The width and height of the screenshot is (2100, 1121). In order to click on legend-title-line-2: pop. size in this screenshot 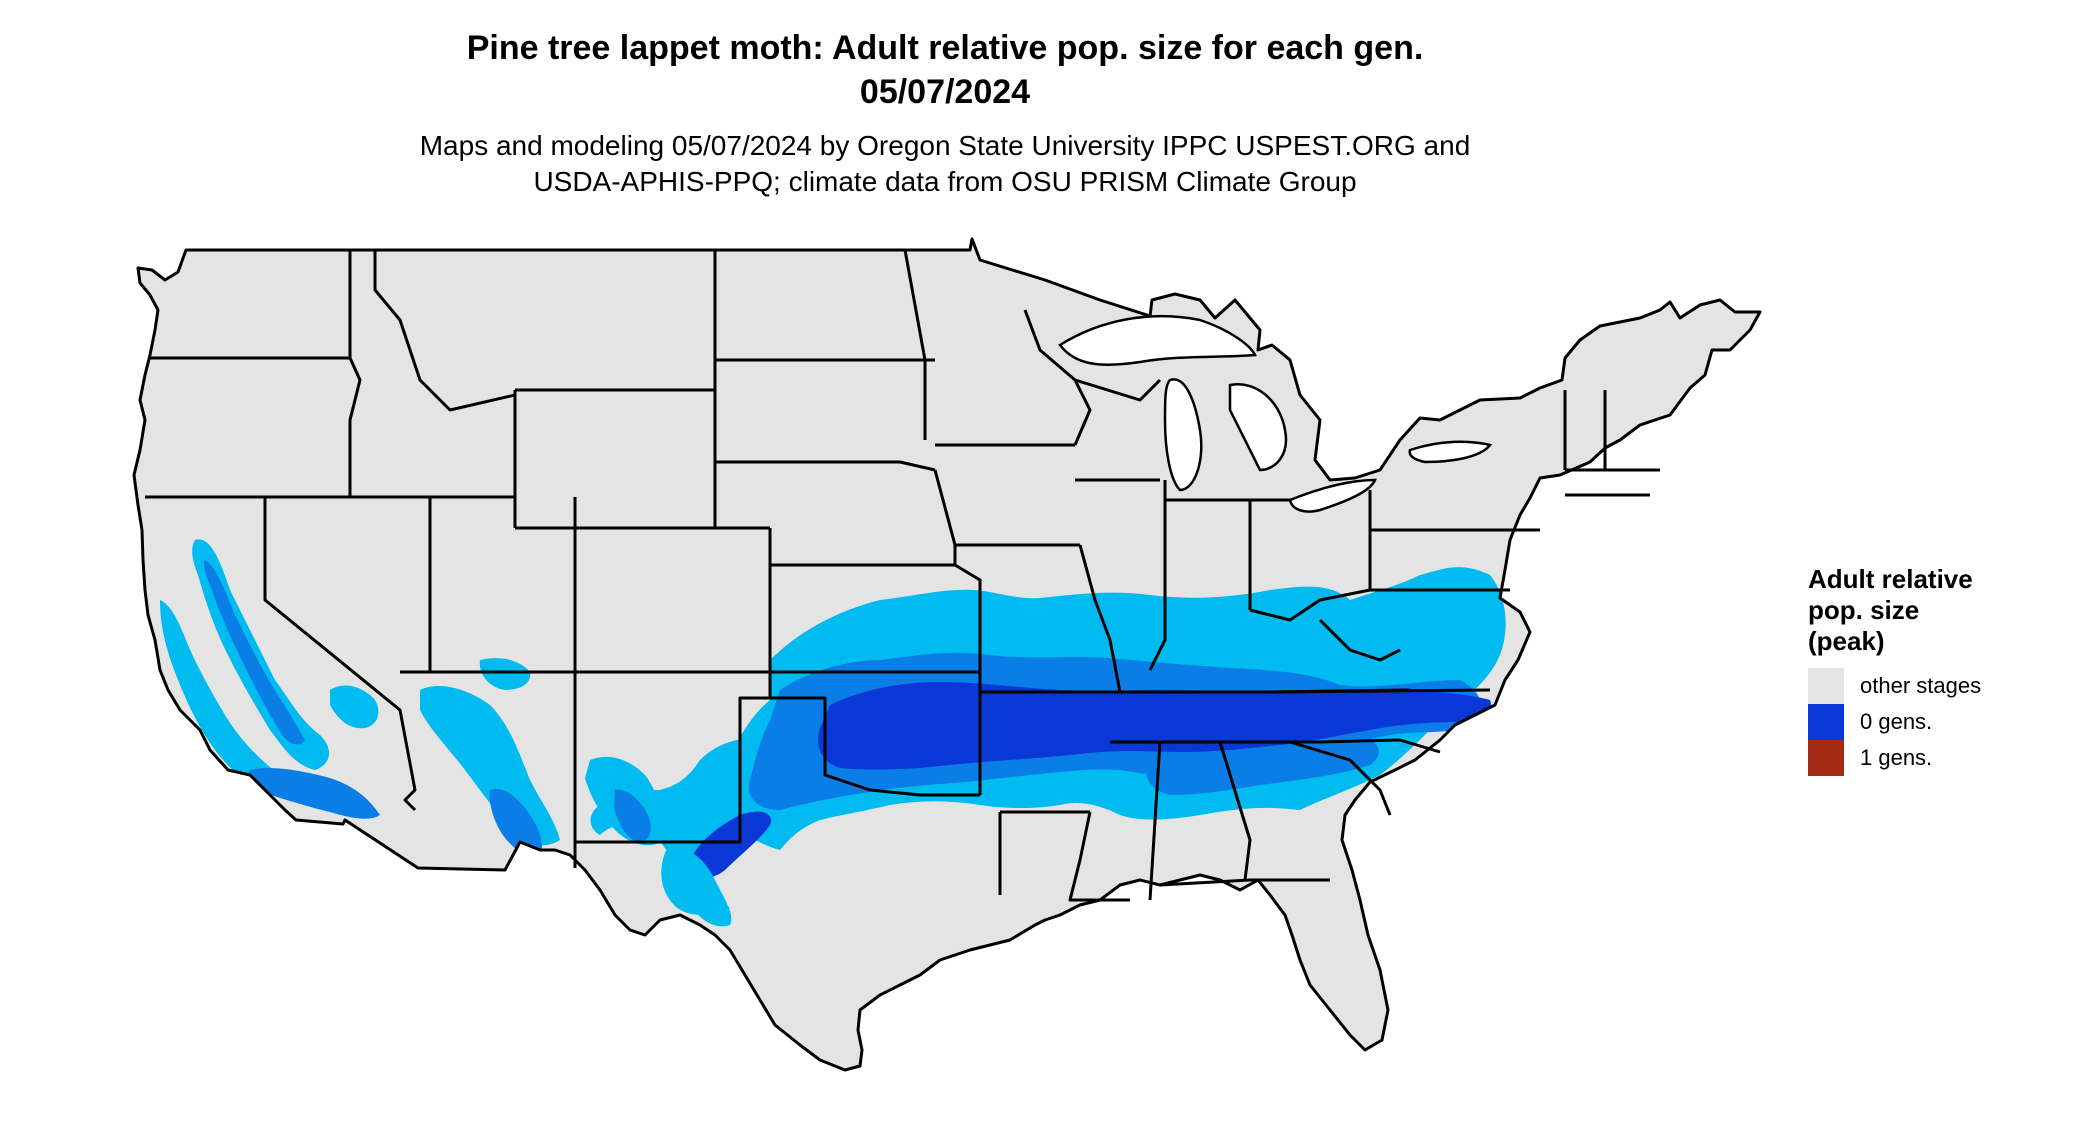, I will do `click(1864, 610)`.